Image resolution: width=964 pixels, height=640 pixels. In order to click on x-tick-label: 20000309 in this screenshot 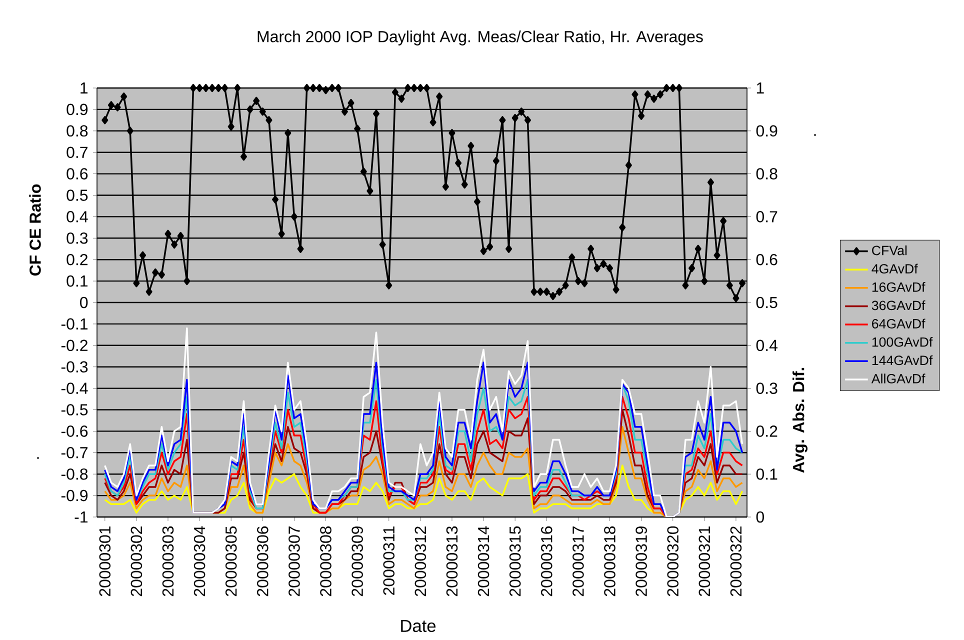, I will do `click(357, 561)`.